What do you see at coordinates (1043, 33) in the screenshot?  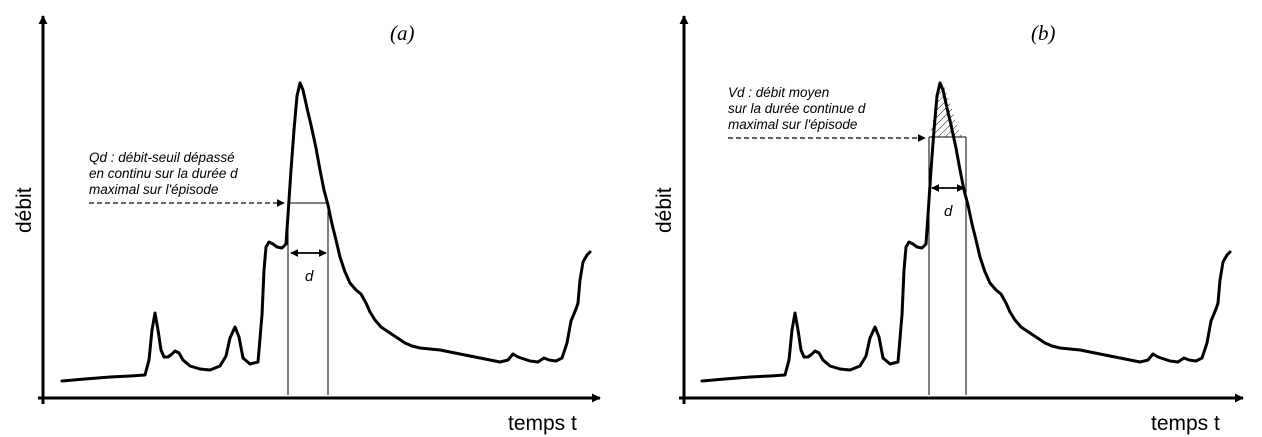 I see `panel-label: (b)` at bounding box center [1043, 33].